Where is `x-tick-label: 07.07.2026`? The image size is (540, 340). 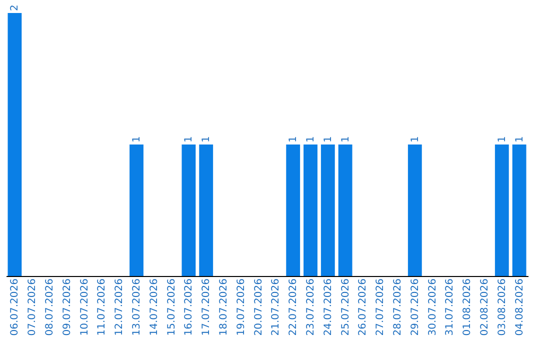 x-tick-label: 07.07.2026 is located at coordinates (32, 307).